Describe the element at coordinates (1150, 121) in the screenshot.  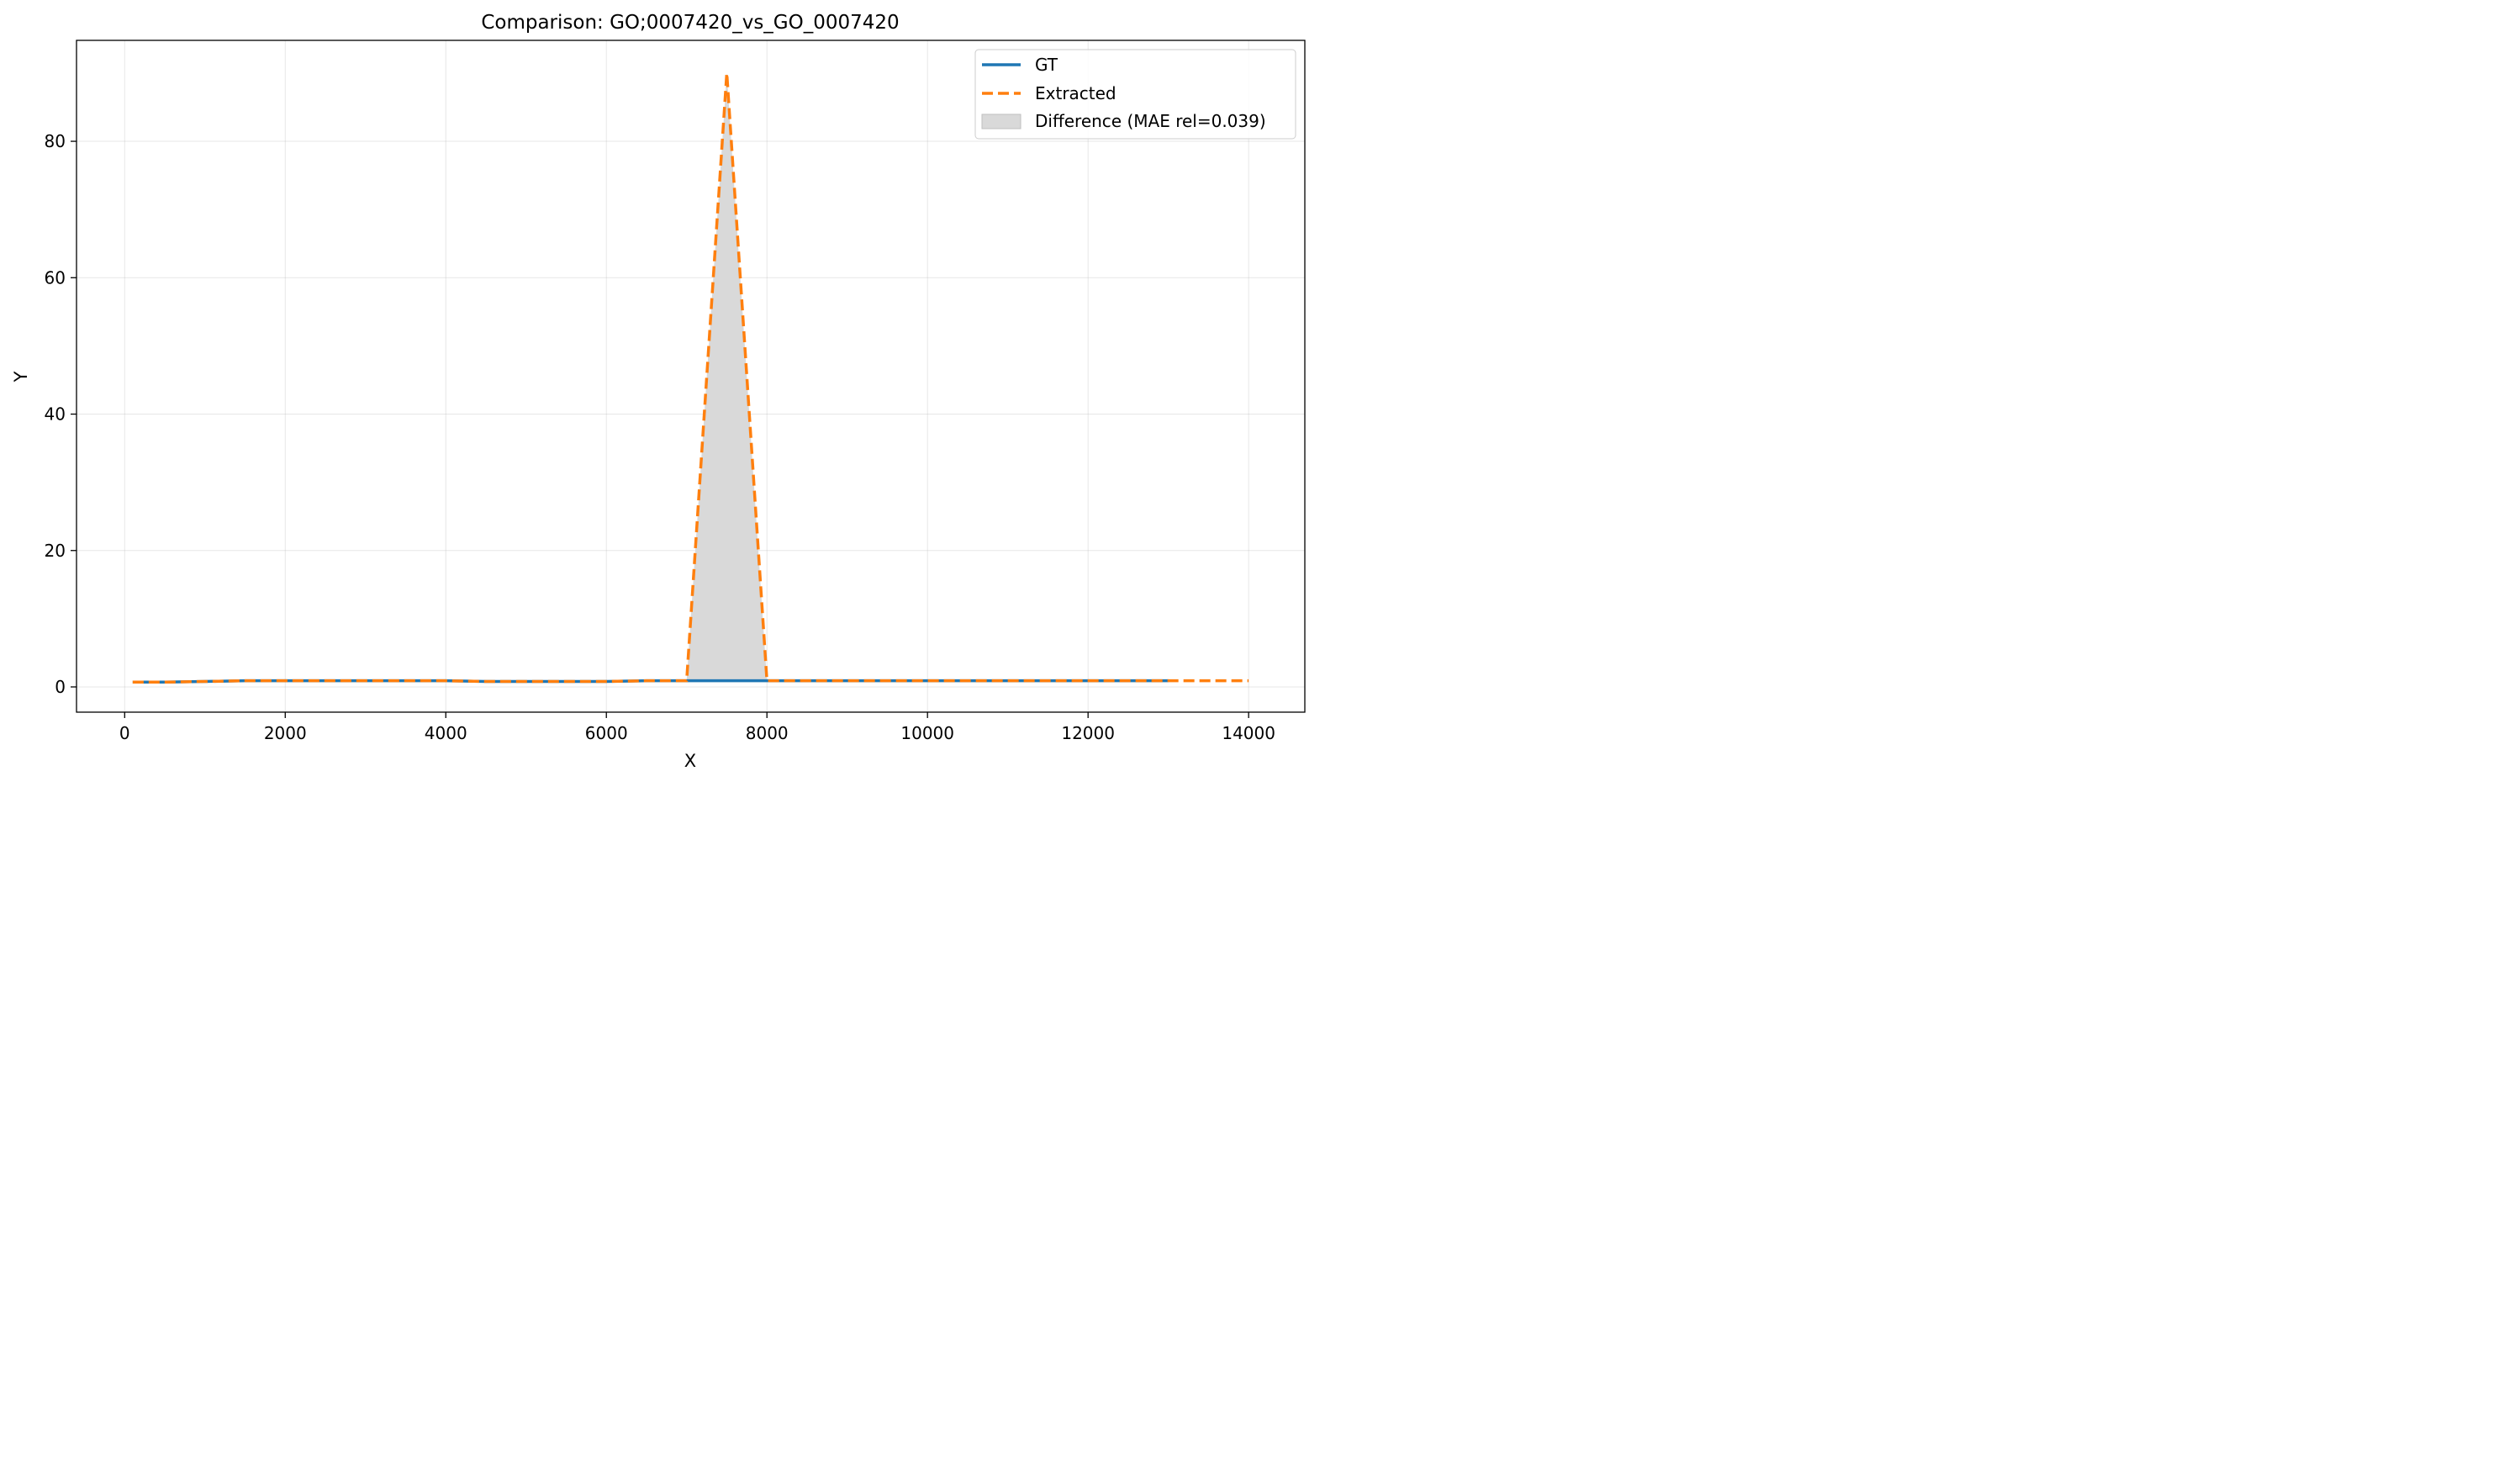
I see `legend-label-difference: Difference (MAE rel=0.039)` at that location.